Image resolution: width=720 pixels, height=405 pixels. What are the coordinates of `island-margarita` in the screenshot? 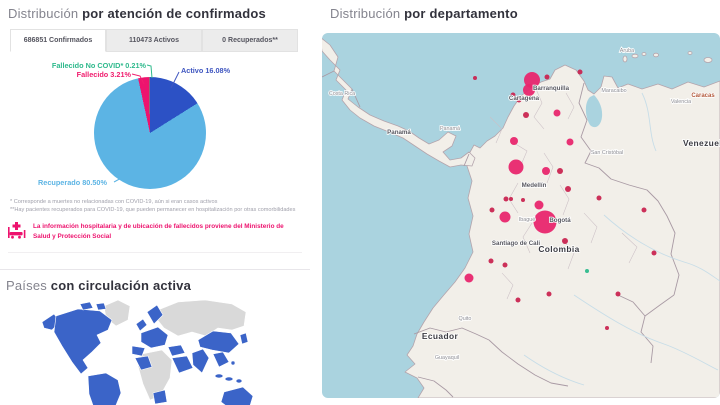 It's located at (708, 60).